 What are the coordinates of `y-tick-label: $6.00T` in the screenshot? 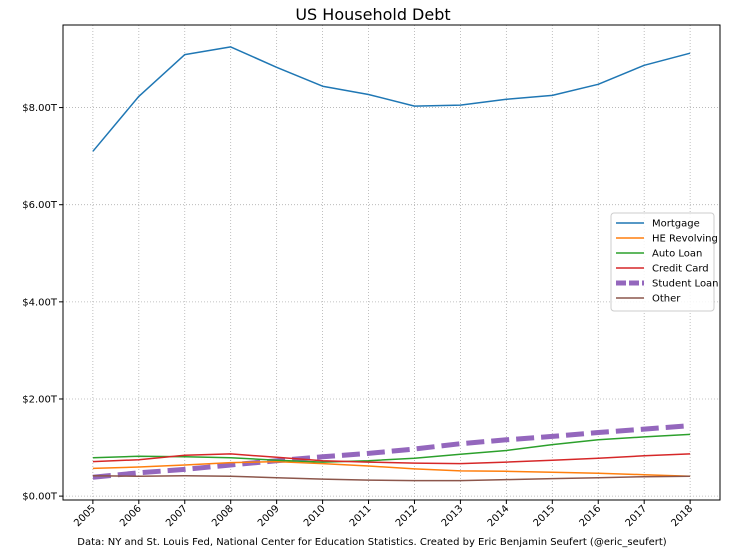 It's located at (40, 205).